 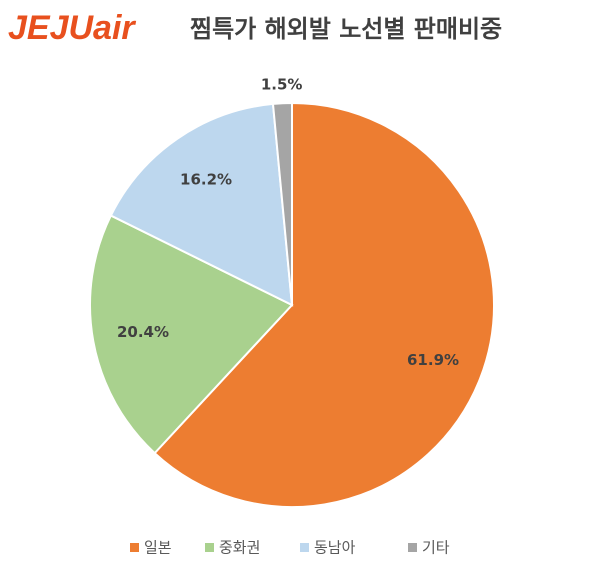 I want to click on legend-label: 일본, so click(x=158, y=548).